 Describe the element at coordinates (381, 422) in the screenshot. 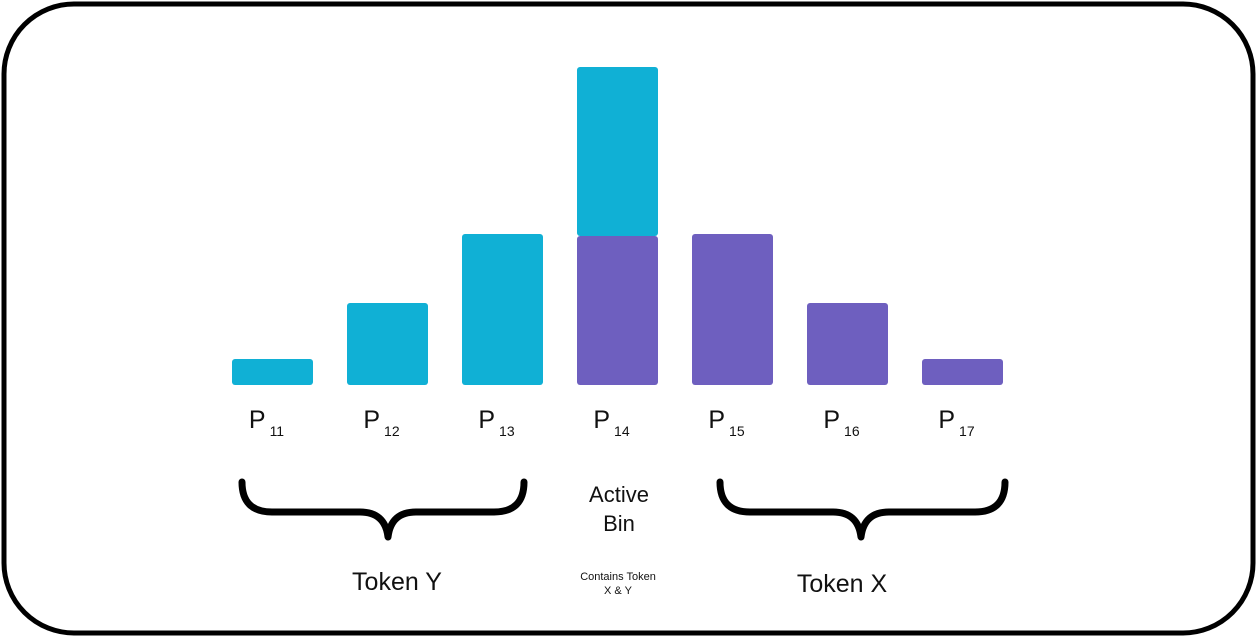

I see `bin-label: P 12` at that location.